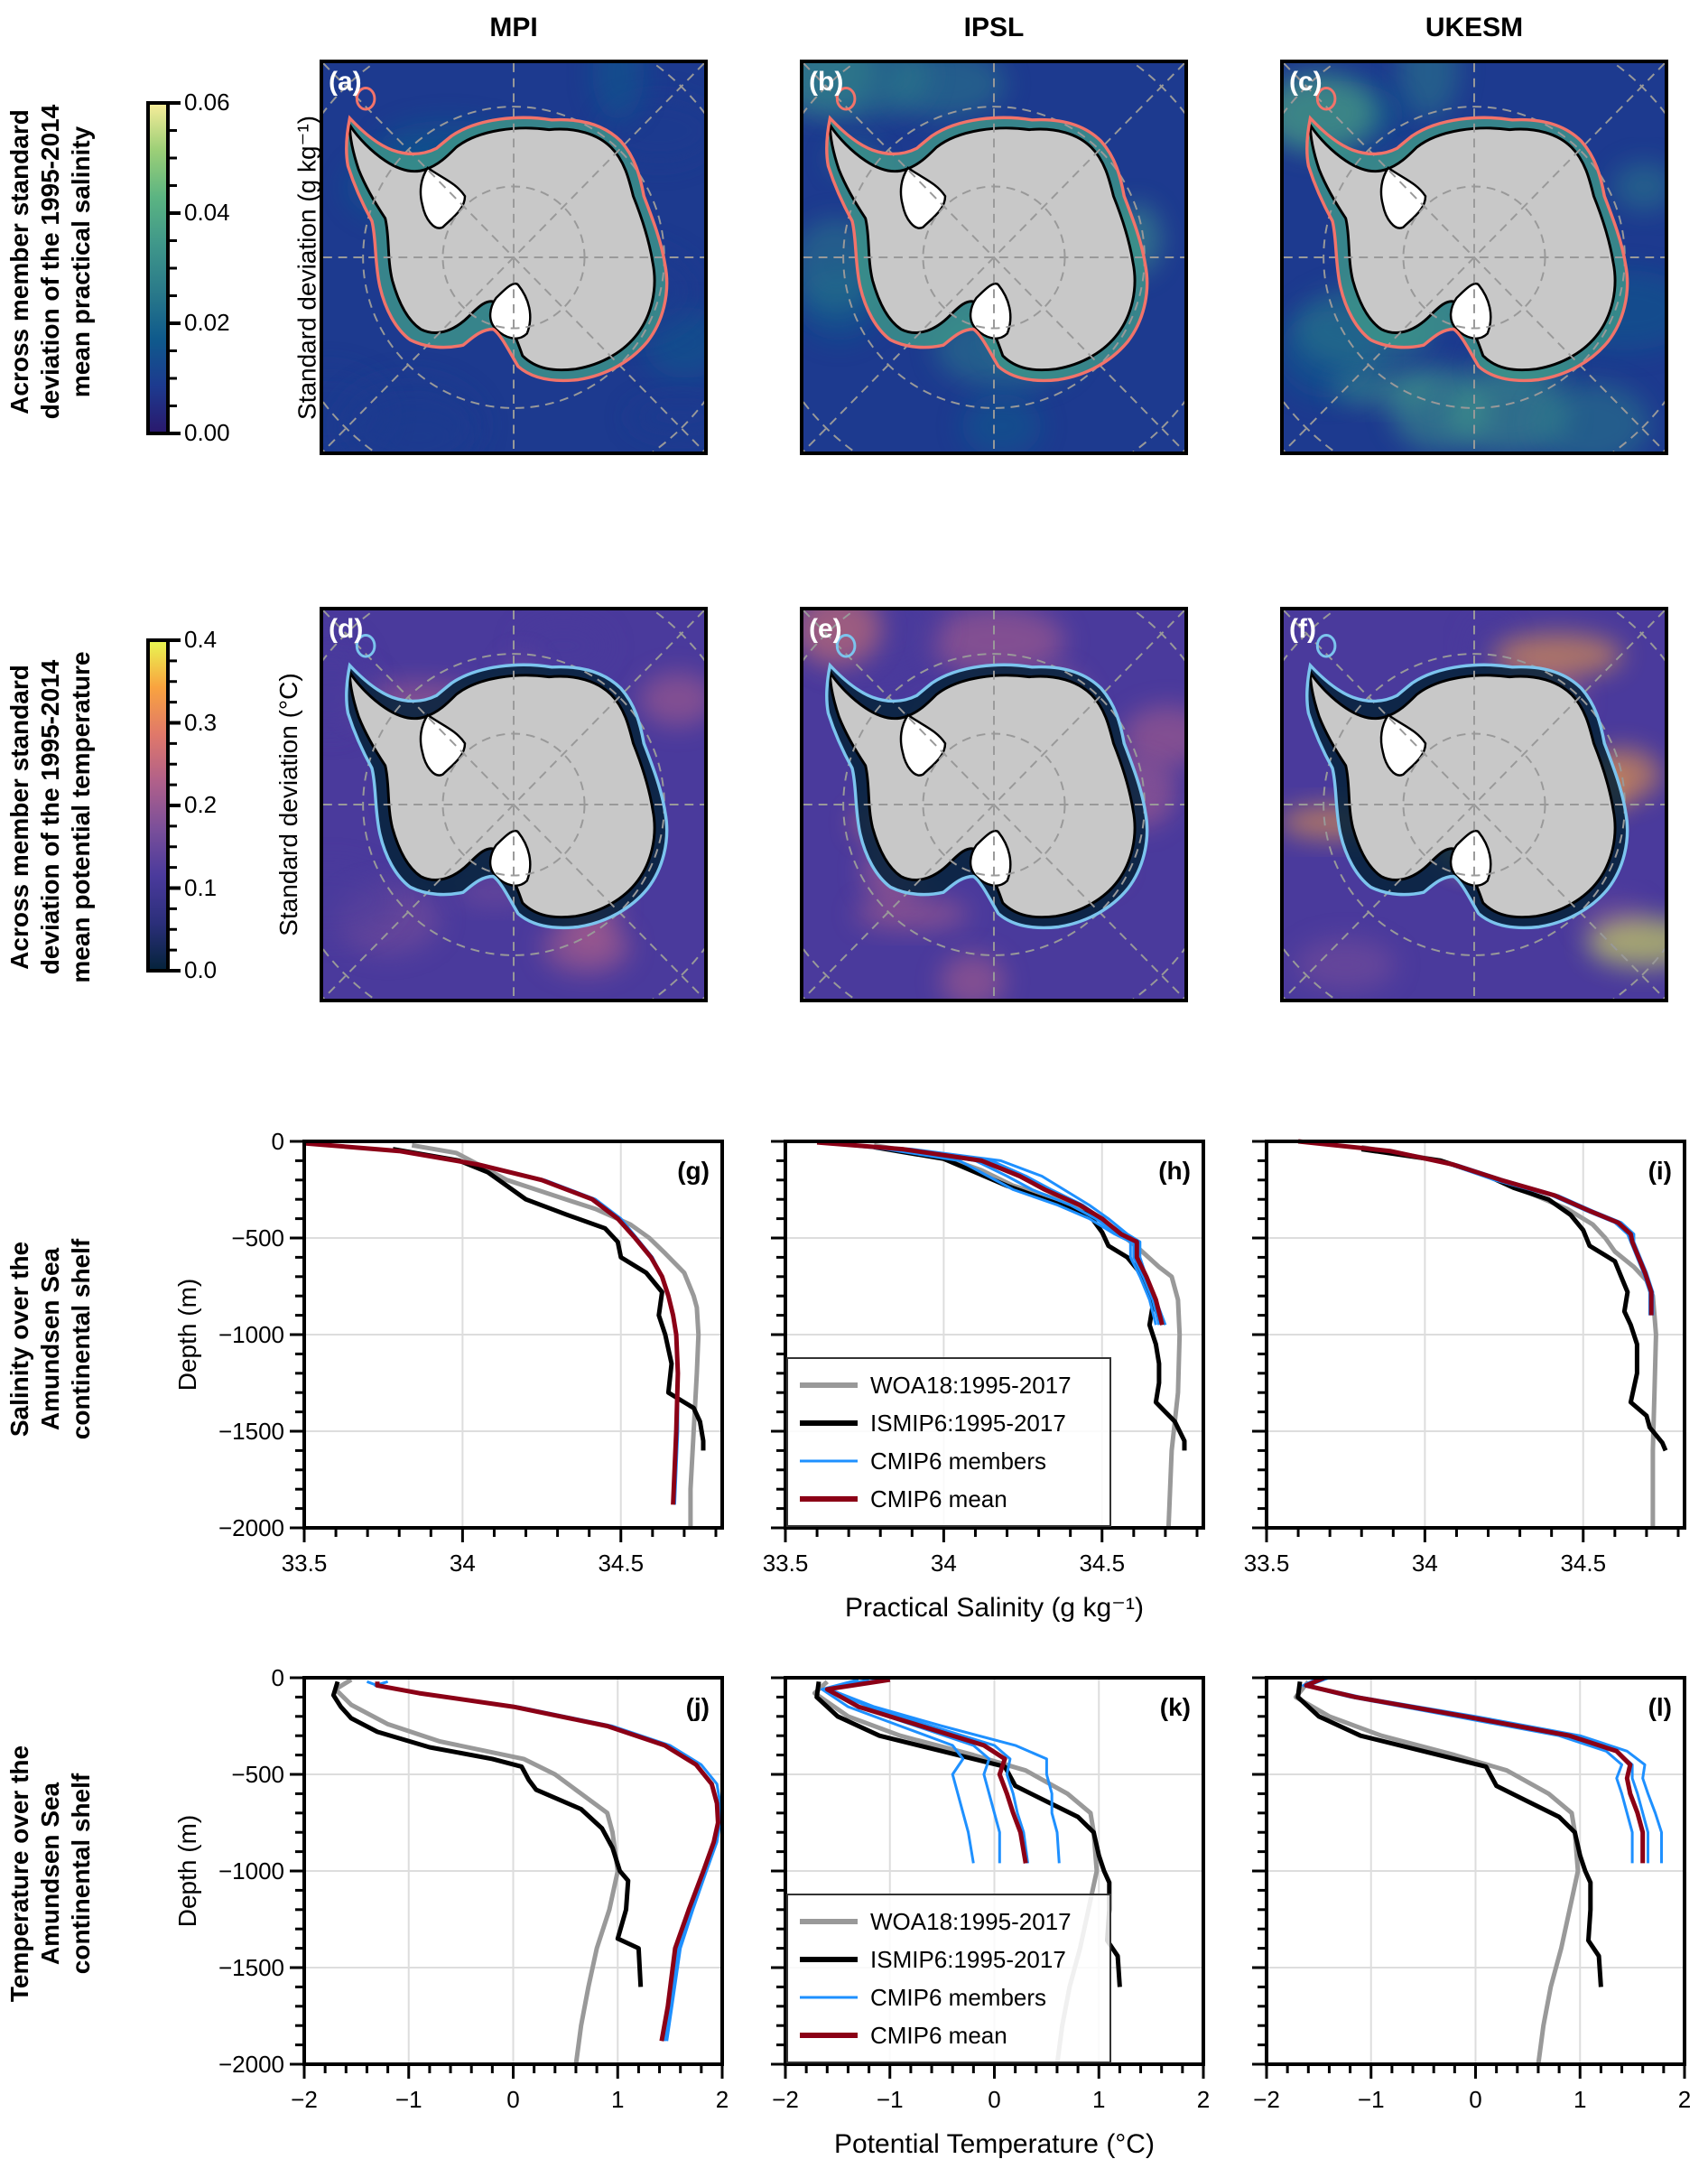 The width and height of the screenshot is (1708, 2178). I want to click on colorbar-tick-label: 0.02, so click(207, 323).